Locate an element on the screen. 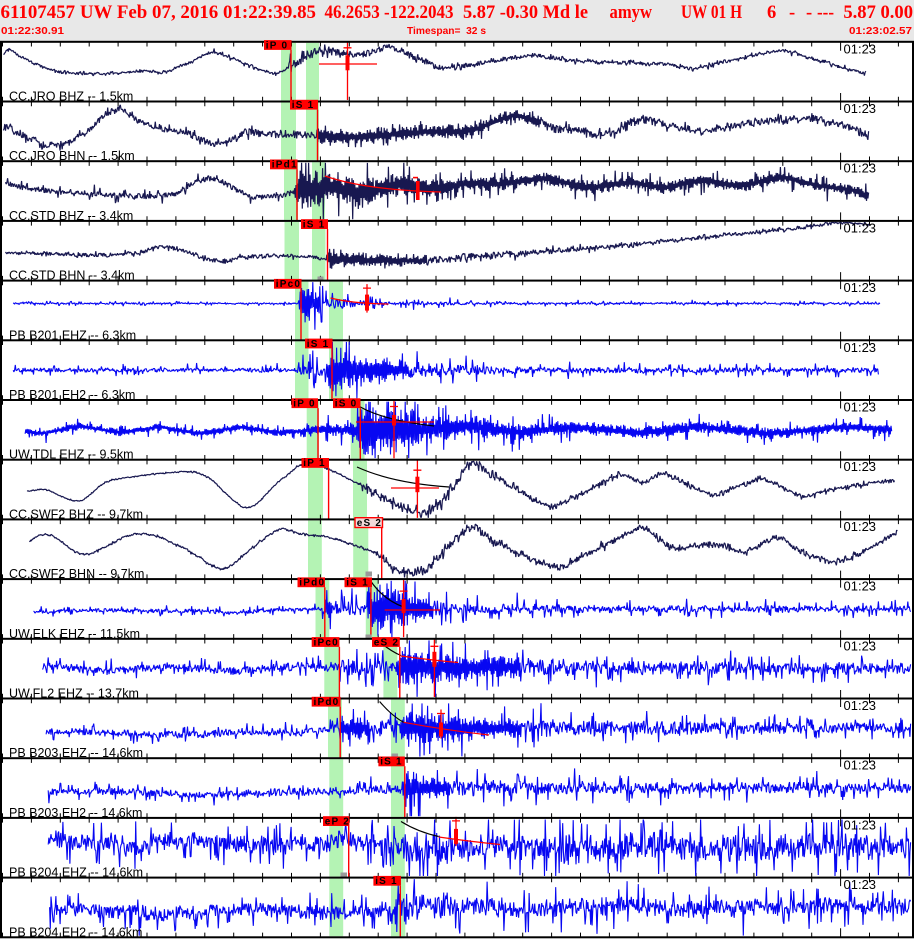  svg-text: iPd1 is located at coordinates (285, 165).